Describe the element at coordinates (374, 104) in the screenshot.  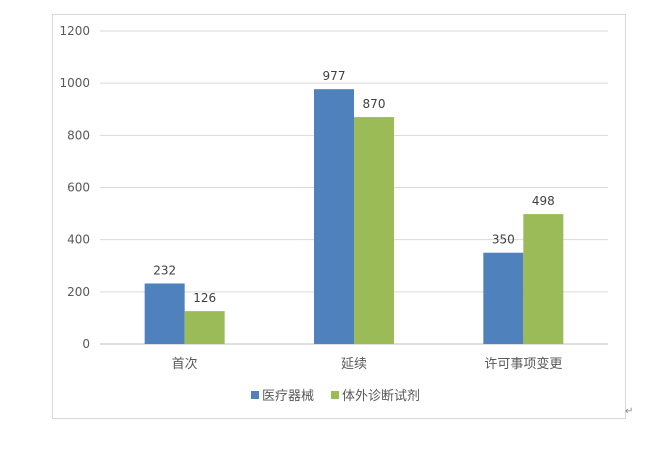
I see `data-label: 870` at that location.